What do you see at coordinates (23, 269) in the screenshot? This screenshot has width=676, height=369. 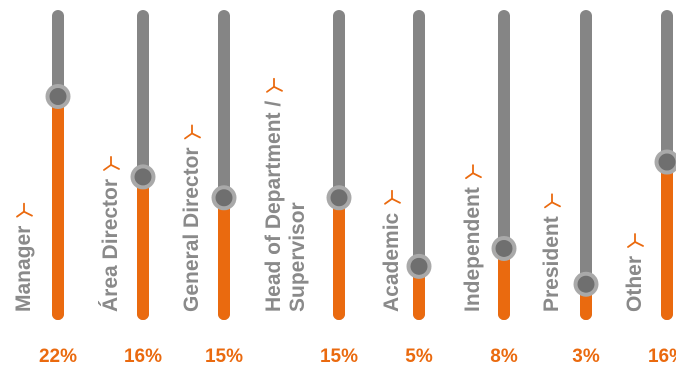 I see `category-label-manager: Manager` at bounding box center [23, 269].